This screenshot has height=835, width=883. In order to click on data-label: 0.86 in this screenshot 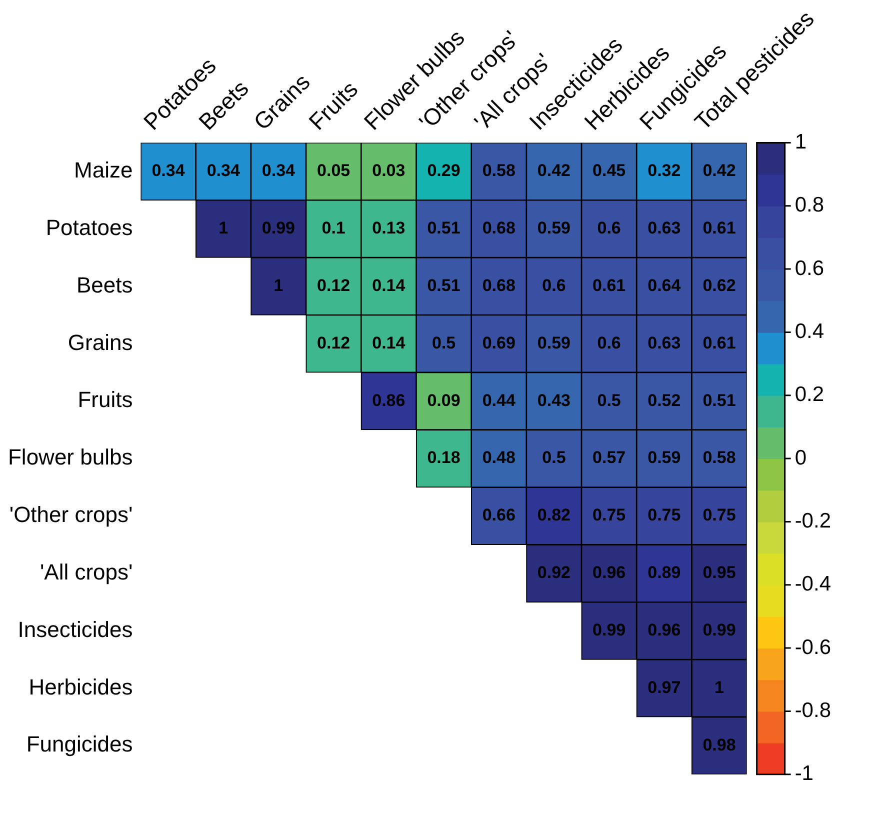, I will do `click(389, 400)`.